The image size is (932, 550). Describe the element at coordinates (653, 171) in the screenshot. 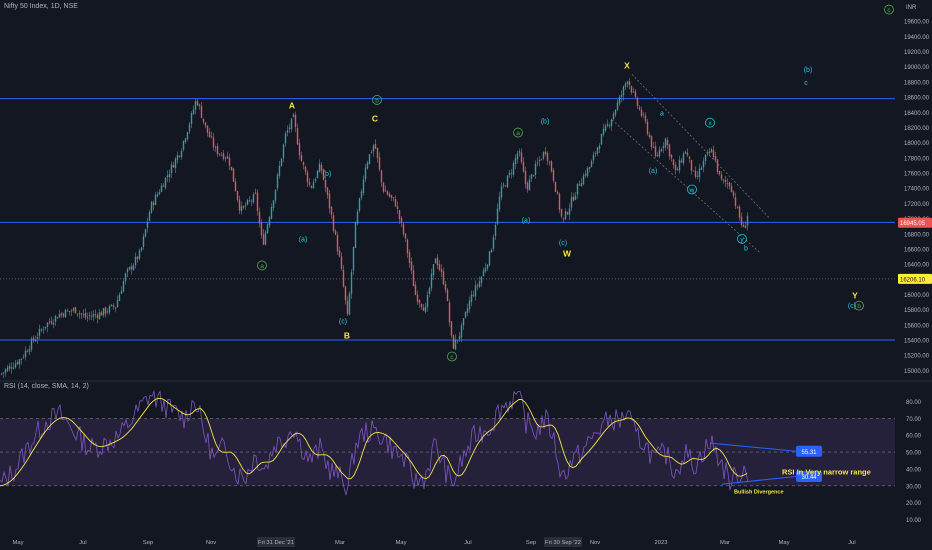

I see `wave-label: (a)` at that location.